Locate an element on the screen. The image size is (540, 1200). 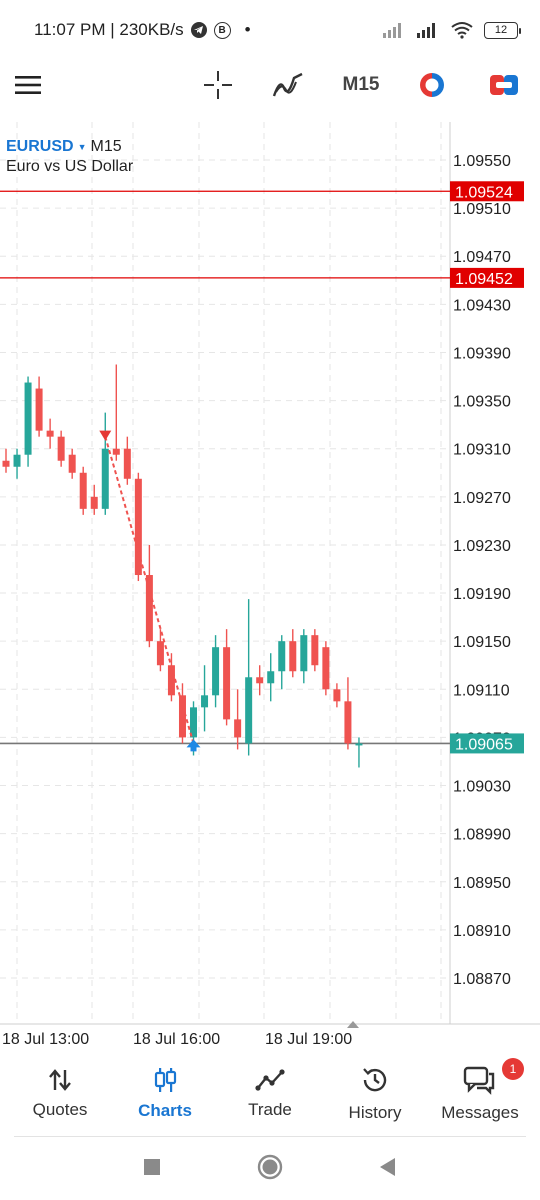
price-level-label: 1.09190 is located at coordinates (482, 594).